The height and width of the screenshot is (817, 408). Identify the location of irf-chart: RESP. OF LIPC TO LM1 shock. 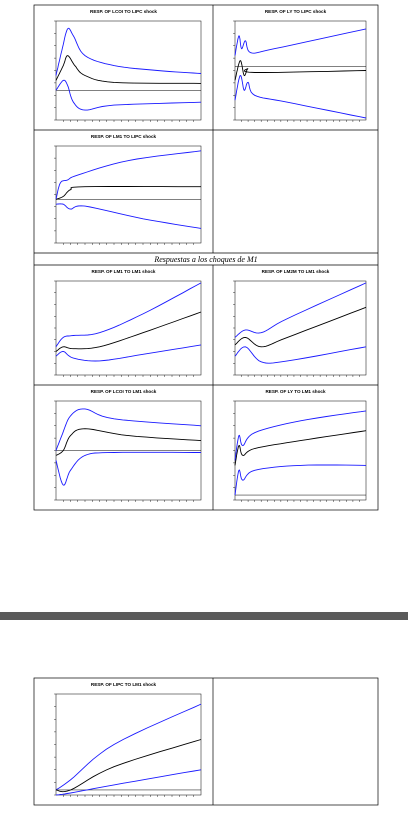
(128, 739).